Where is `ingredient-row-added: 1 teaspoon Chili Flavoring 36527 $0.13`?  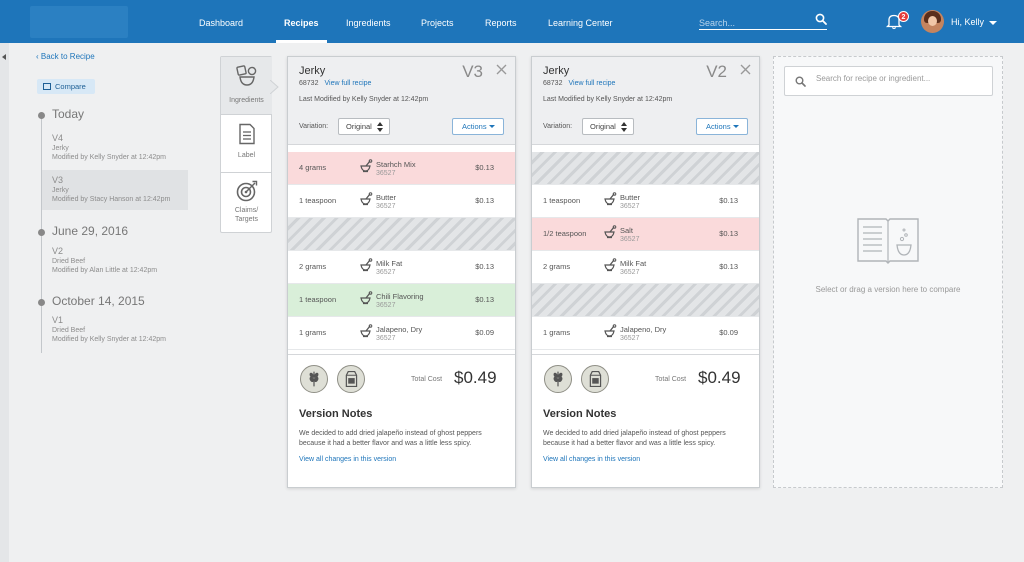
ingredient-row-added: 1 teaspoon Chili Flavoring 36527 $0.13 is located at coordinates (401, 300).